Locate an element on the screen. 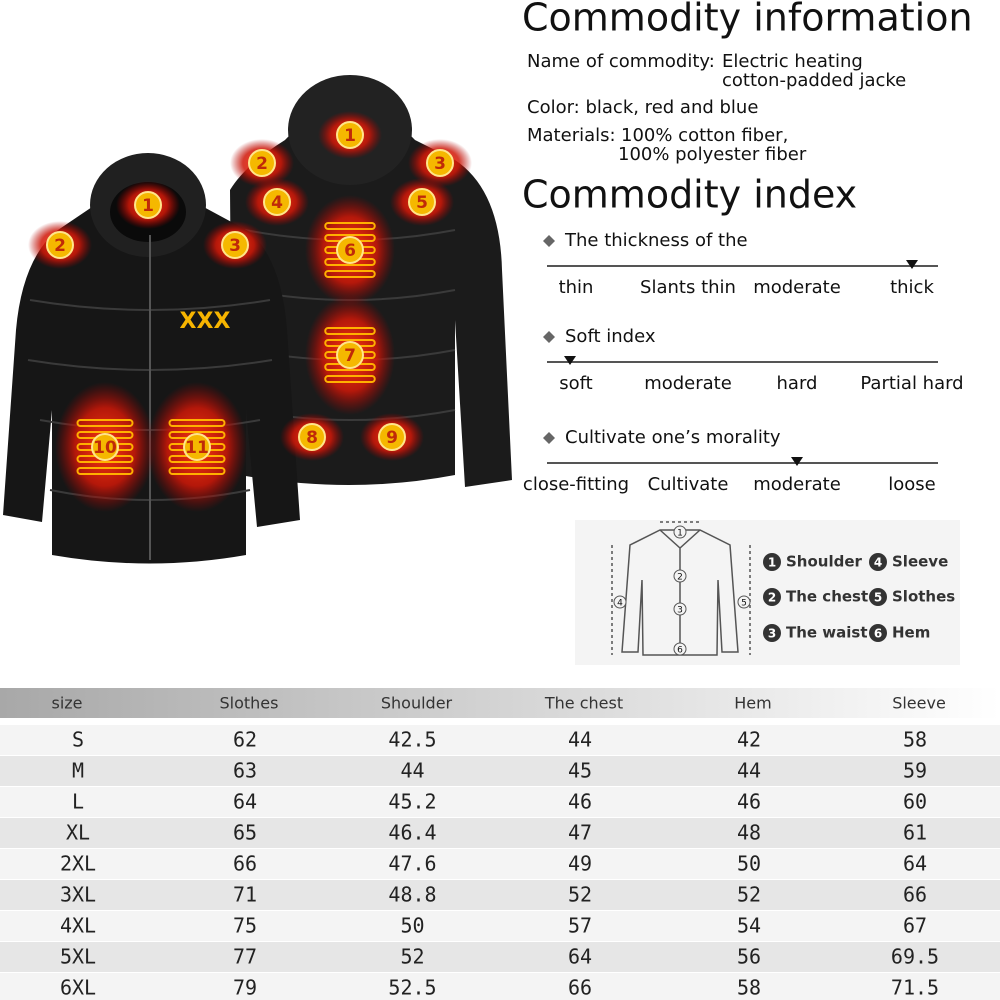  table-cell: 77 is located at coordinates (245, 957).